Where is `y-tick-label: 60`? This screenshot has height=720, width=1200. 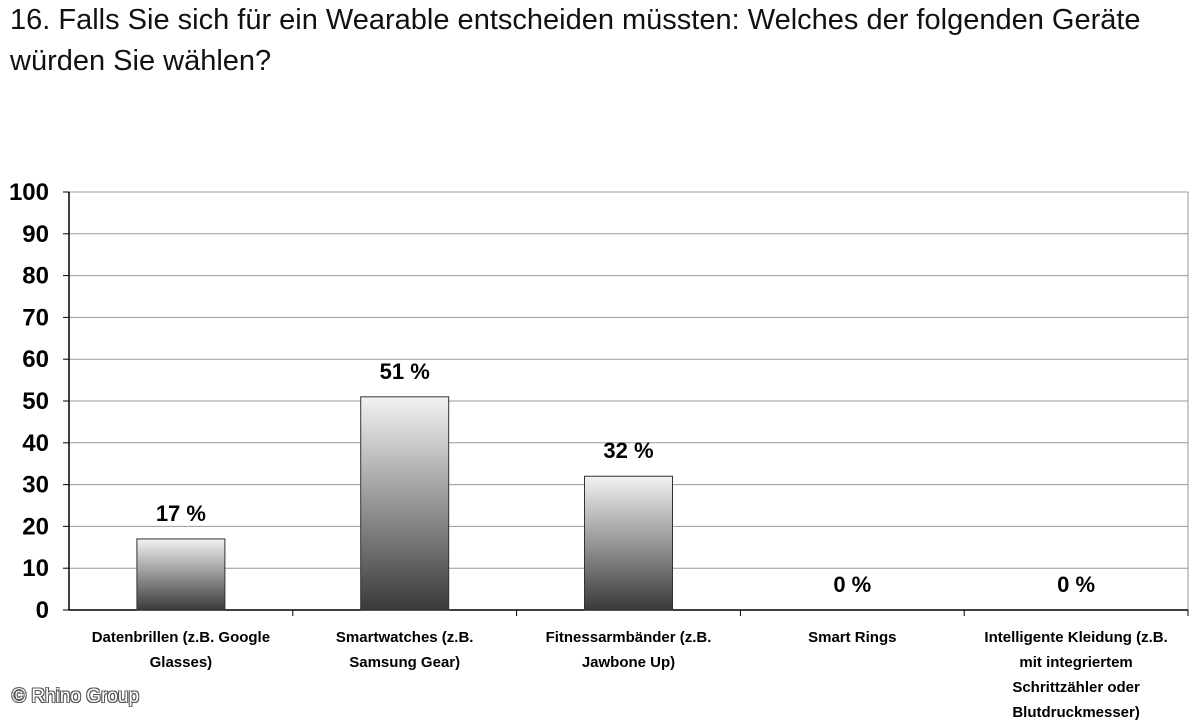 y-tick-label: 60 is located at coordinates (35, 359).